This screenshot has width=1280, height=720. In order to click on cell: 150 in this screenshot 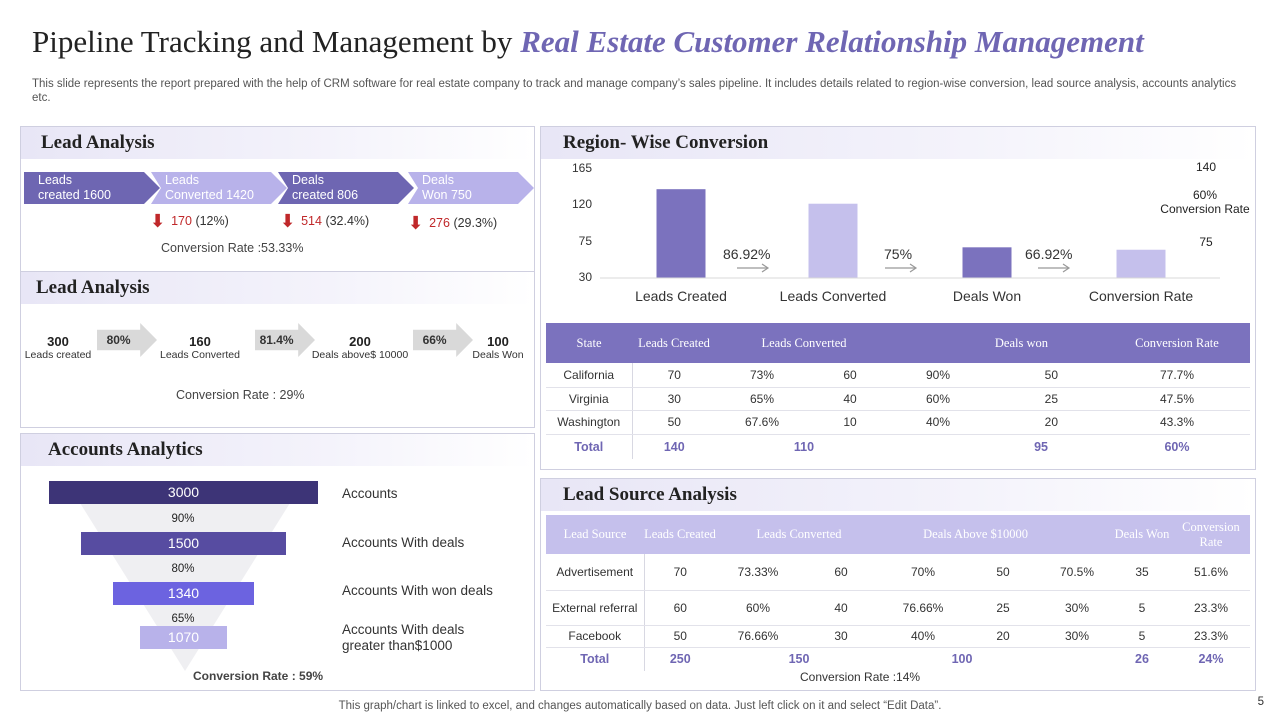, I will do `click(799, 659)`.